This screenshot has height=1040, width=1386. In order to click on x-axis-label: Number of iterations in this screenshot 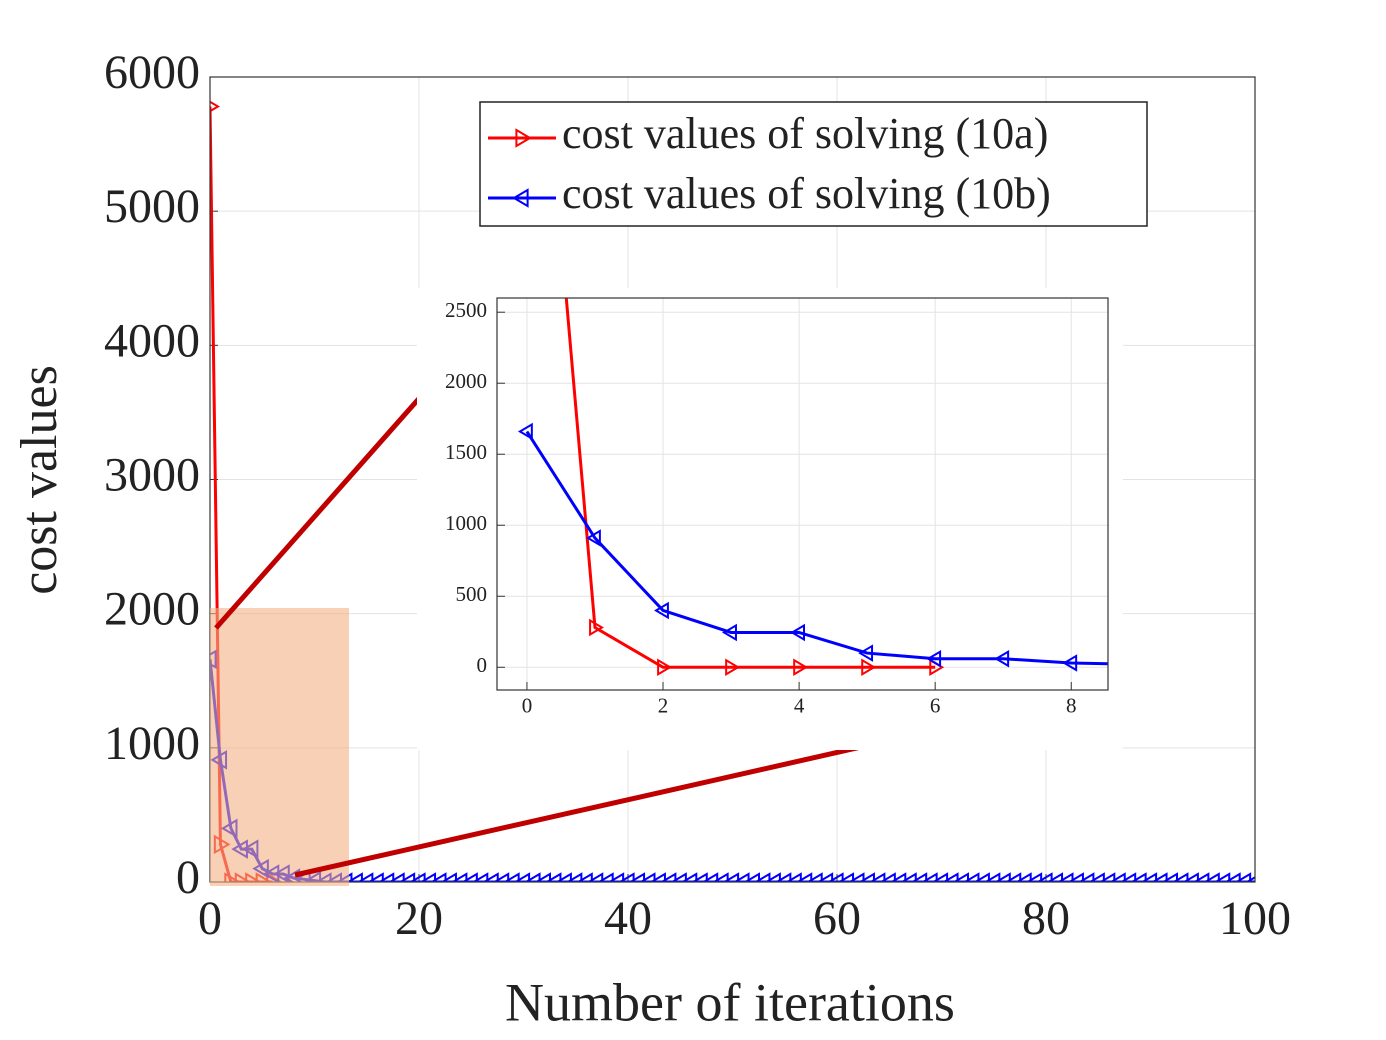, I will do `click(730, 1002)`.